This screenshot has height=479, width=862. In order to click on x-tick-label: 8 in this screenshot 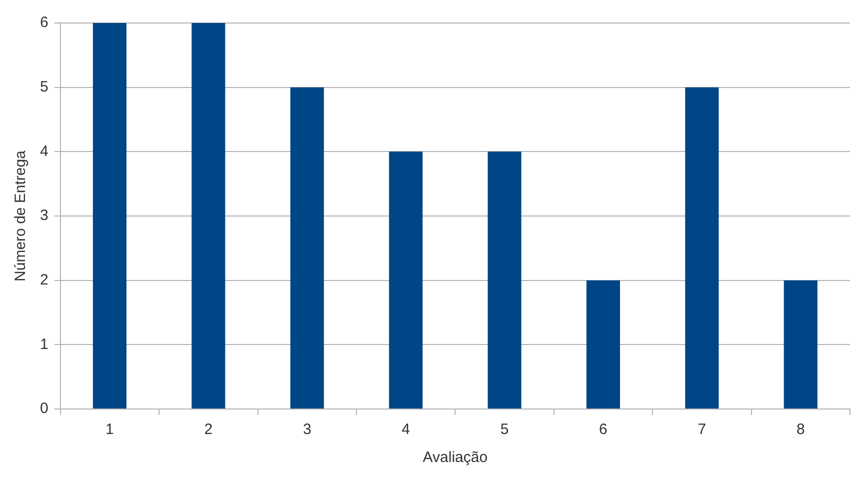, I will do `click(800, 429)`.